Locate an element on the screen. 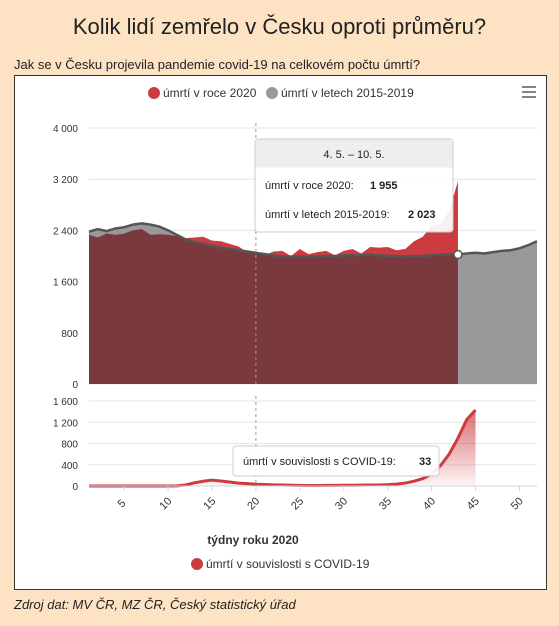 This screenshot has height=626, width=559. top-y-tick-label: 3 200 is located at coordinates (65, 180).